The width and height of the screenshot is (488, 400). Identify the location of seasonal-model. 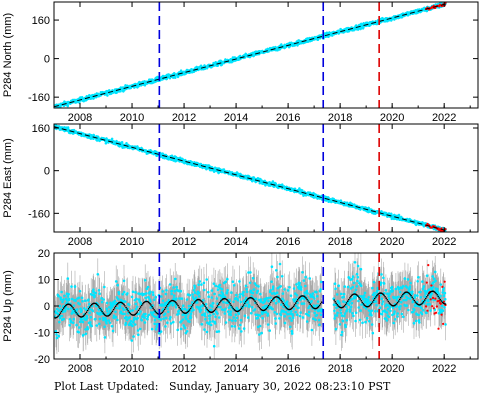
(250, 304).